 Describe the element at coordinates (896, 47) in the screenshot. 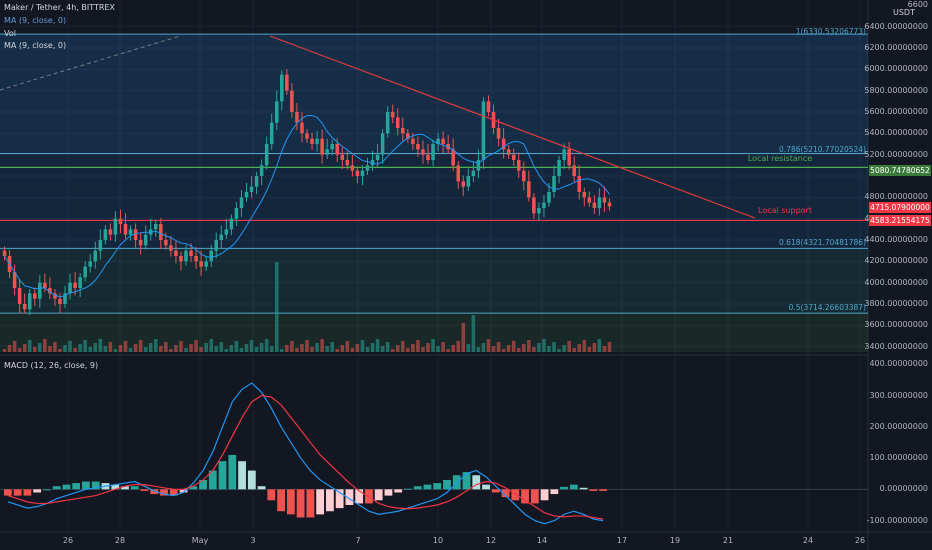

I see `price-tick-2: 6200.00000000` at that location.